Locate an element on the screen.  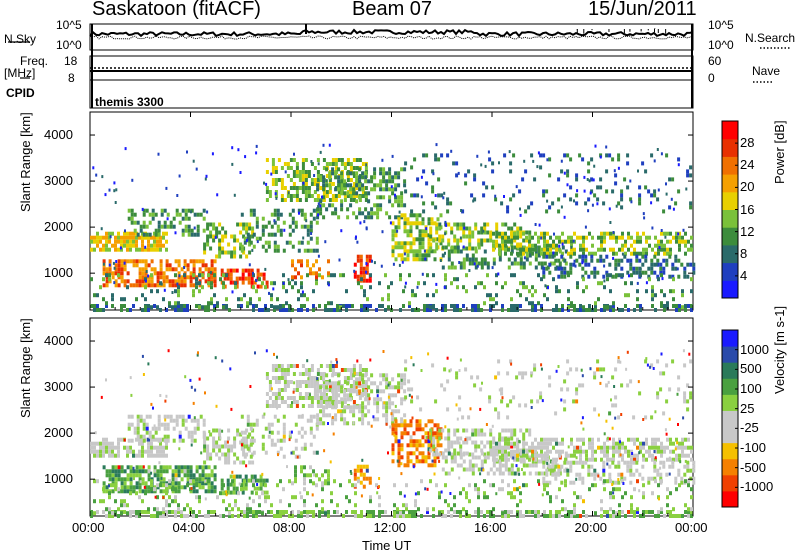
nsky-tick-top: 10^5 is located at coordinates (69, 25).